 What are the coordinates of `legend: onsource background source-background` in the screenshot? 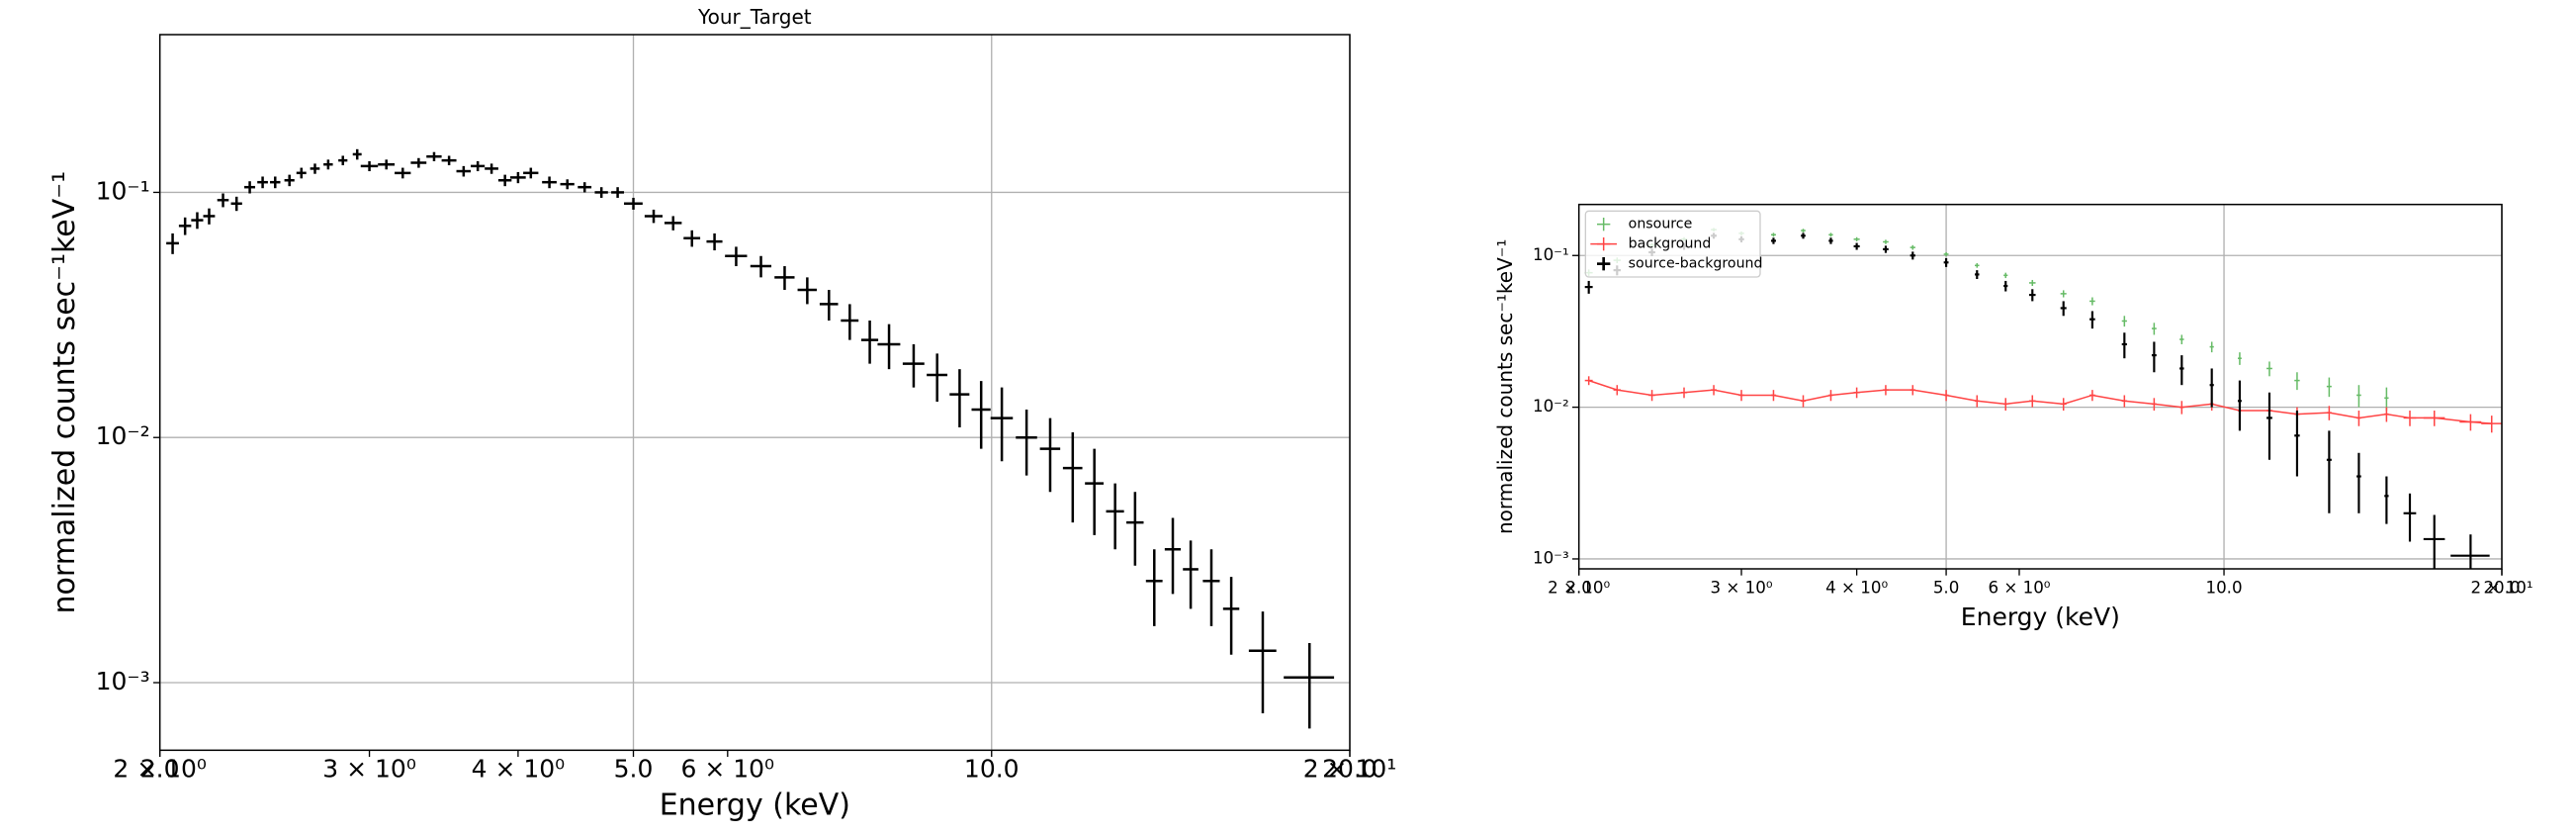 It's located at (1673, 244).